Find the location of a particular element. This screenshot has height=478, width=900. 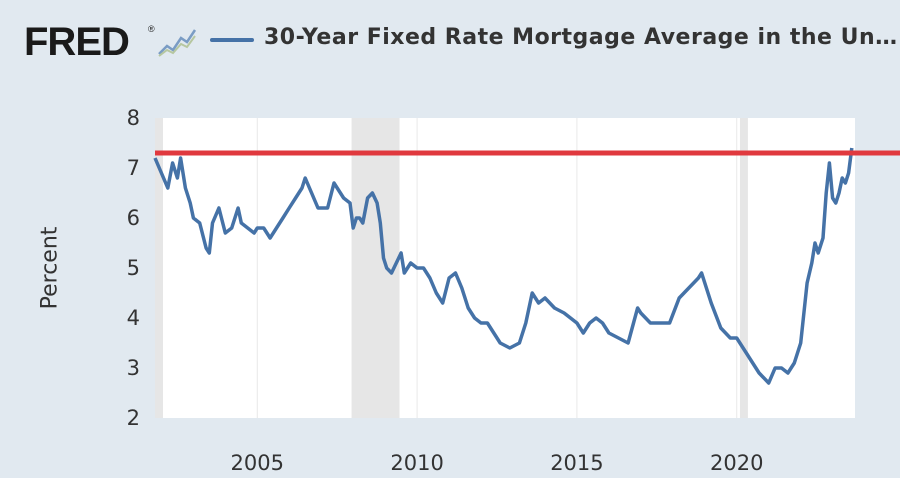

y-tick-label: 3 is located at coordinates (133, 368).